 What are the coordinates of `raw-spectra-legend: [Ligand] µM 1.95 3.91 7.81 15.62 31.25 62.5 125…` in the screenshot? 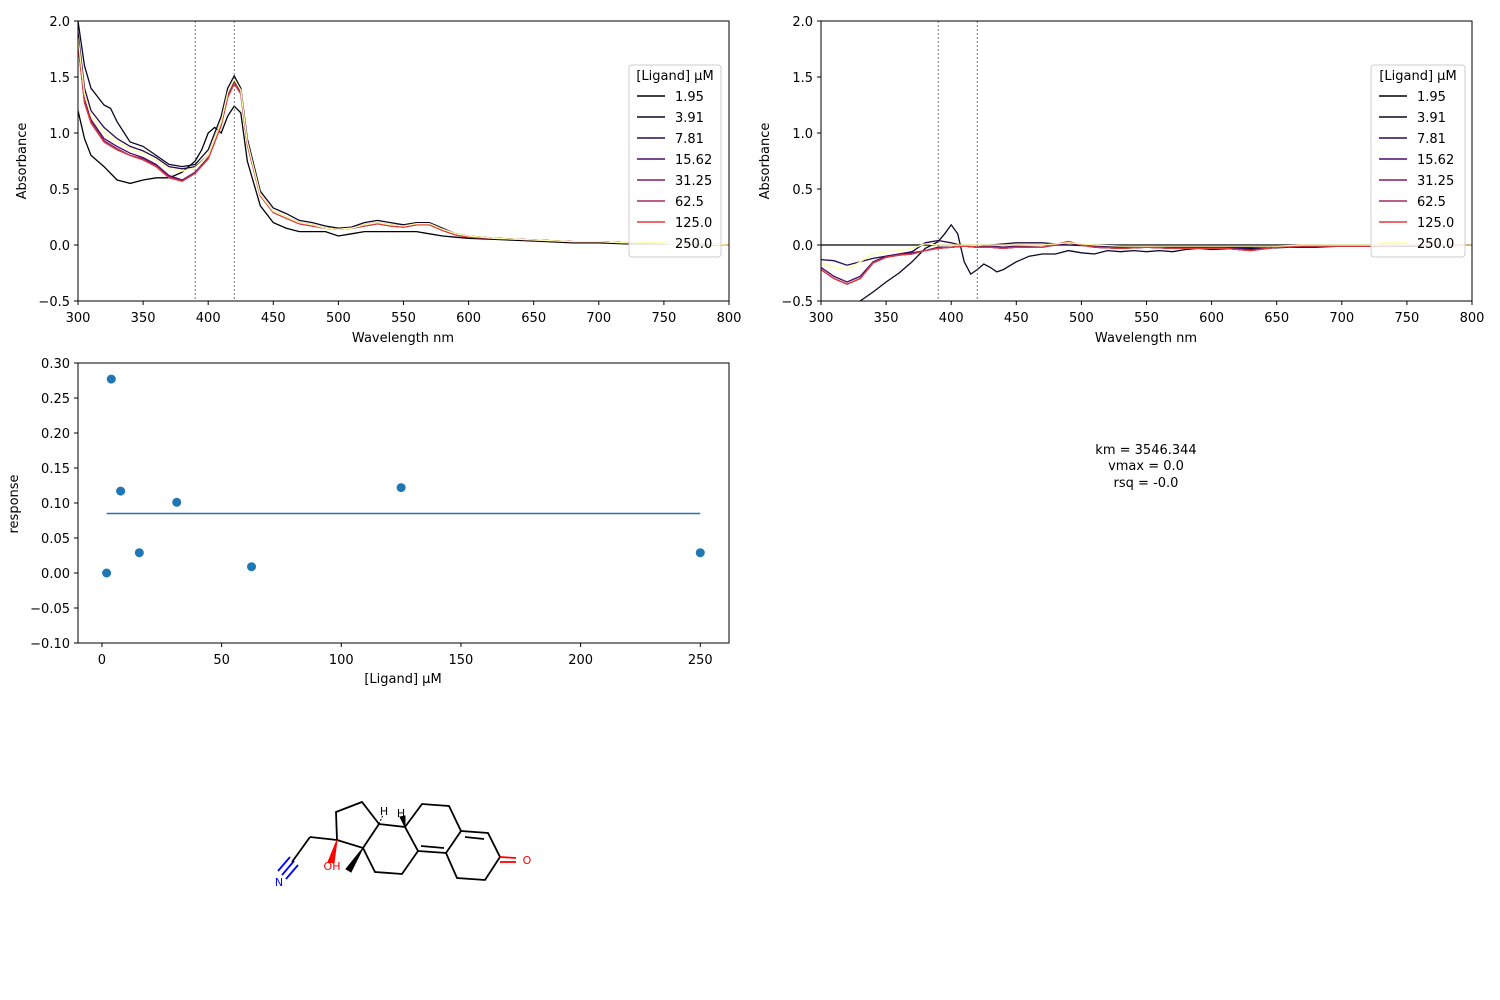 It's located at (675, 161).